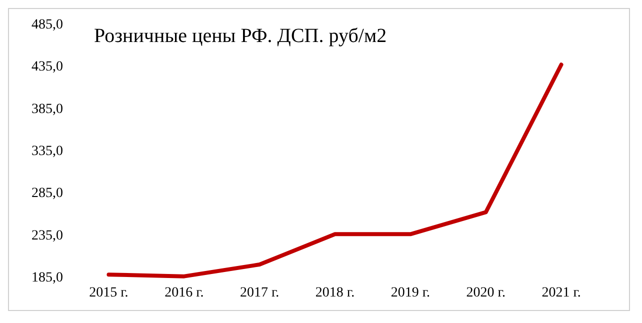 The height and width of the screenshot is (323, 642). I want to click on y-tick-label: 385,0, so click(47, 109).